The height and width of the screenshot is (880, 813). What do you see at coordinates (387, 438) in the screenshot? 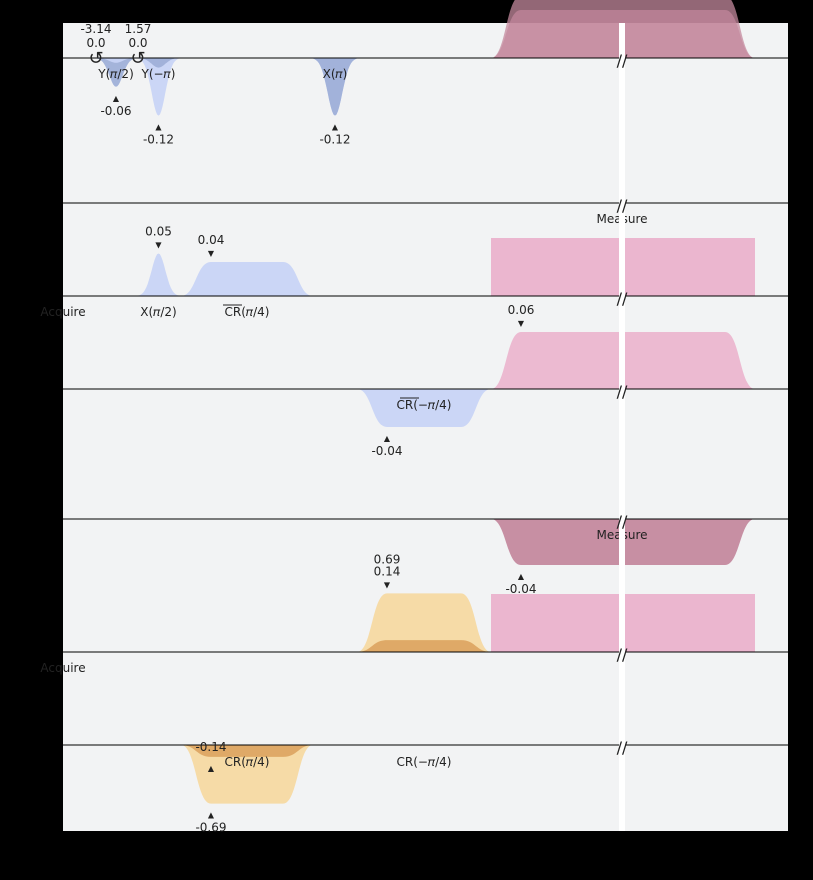
I see `peak-marker-8: ▲` at bounding box center [387, 438].